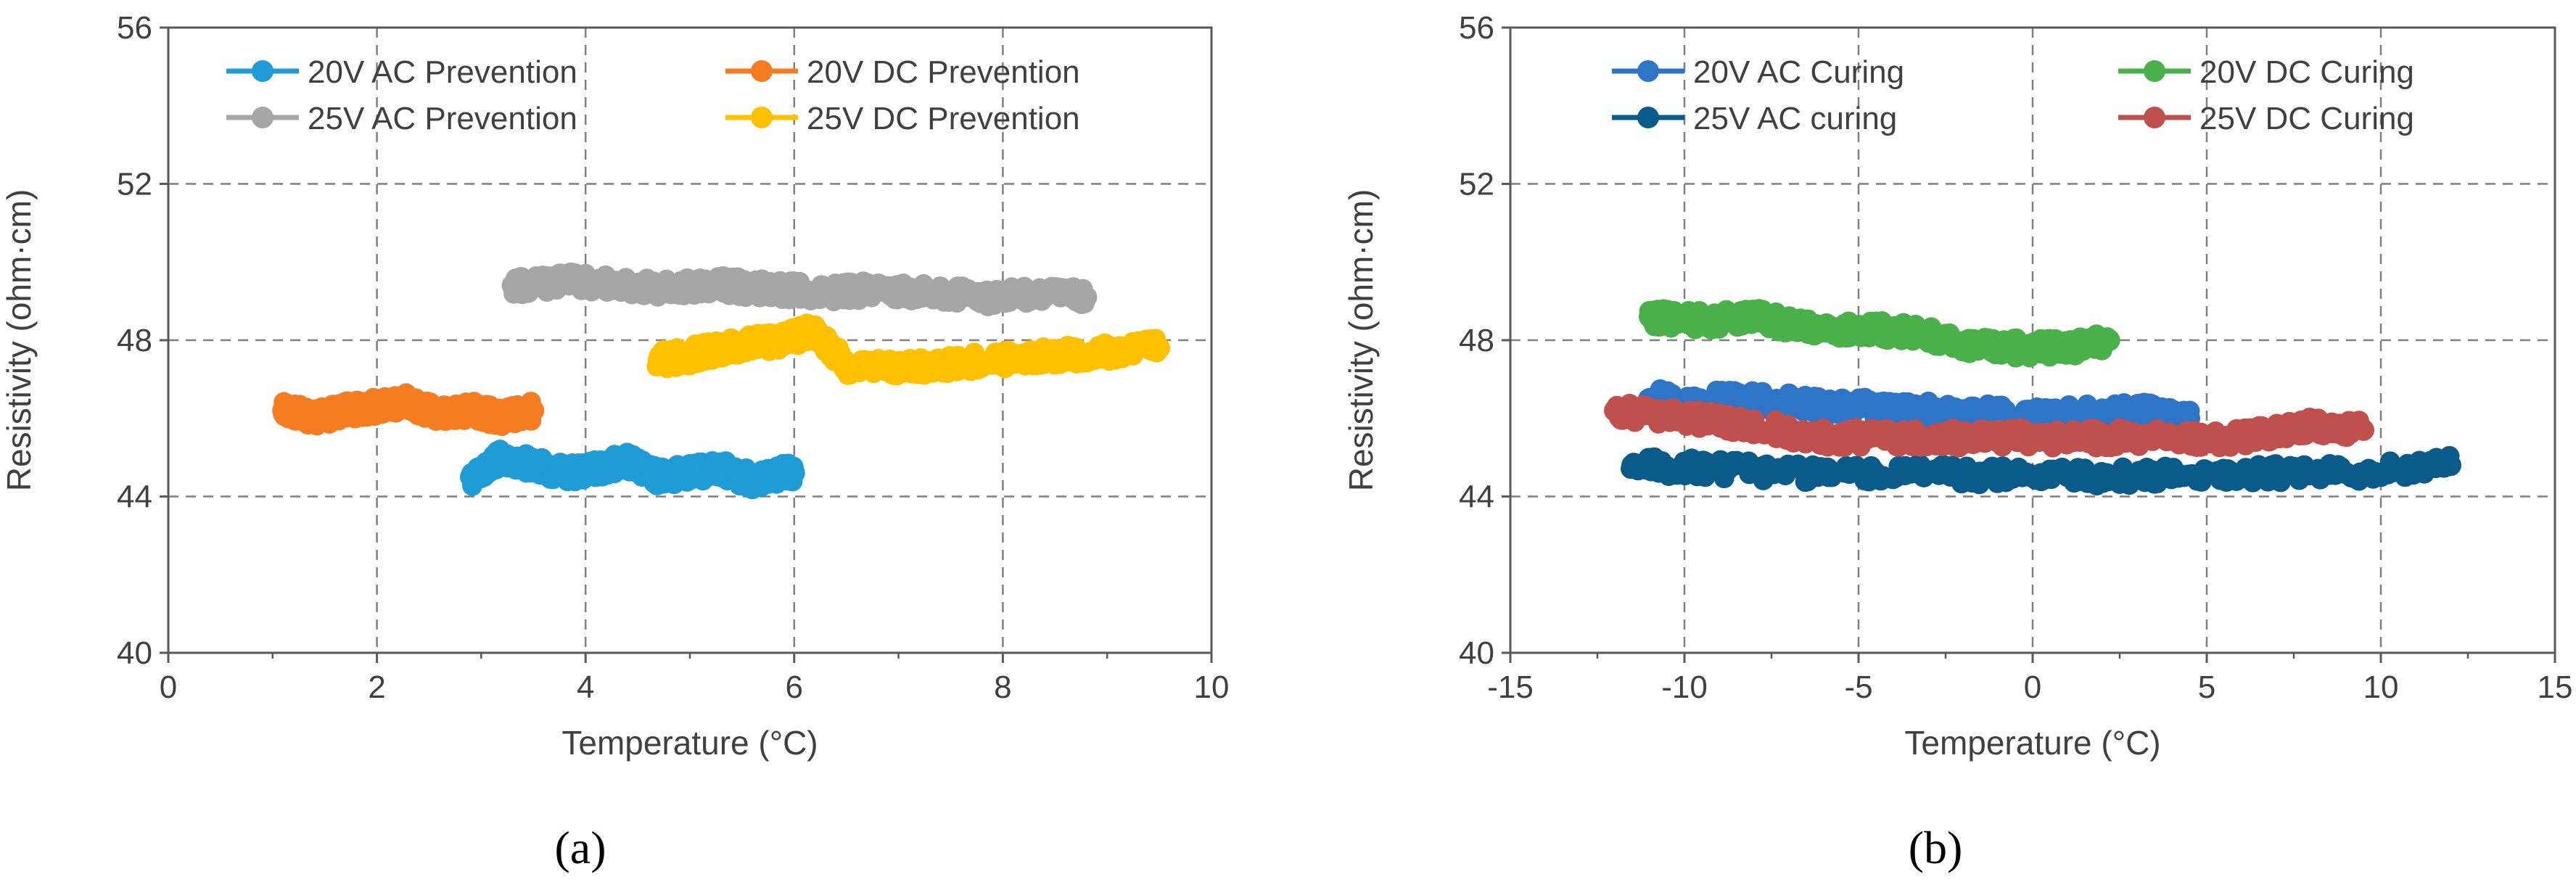 The width and height of the screenshot is (2576, 890). Describe the element at coordinates (2555, 687) in the screenshot. I see `x-tick-label: 15` at that location.